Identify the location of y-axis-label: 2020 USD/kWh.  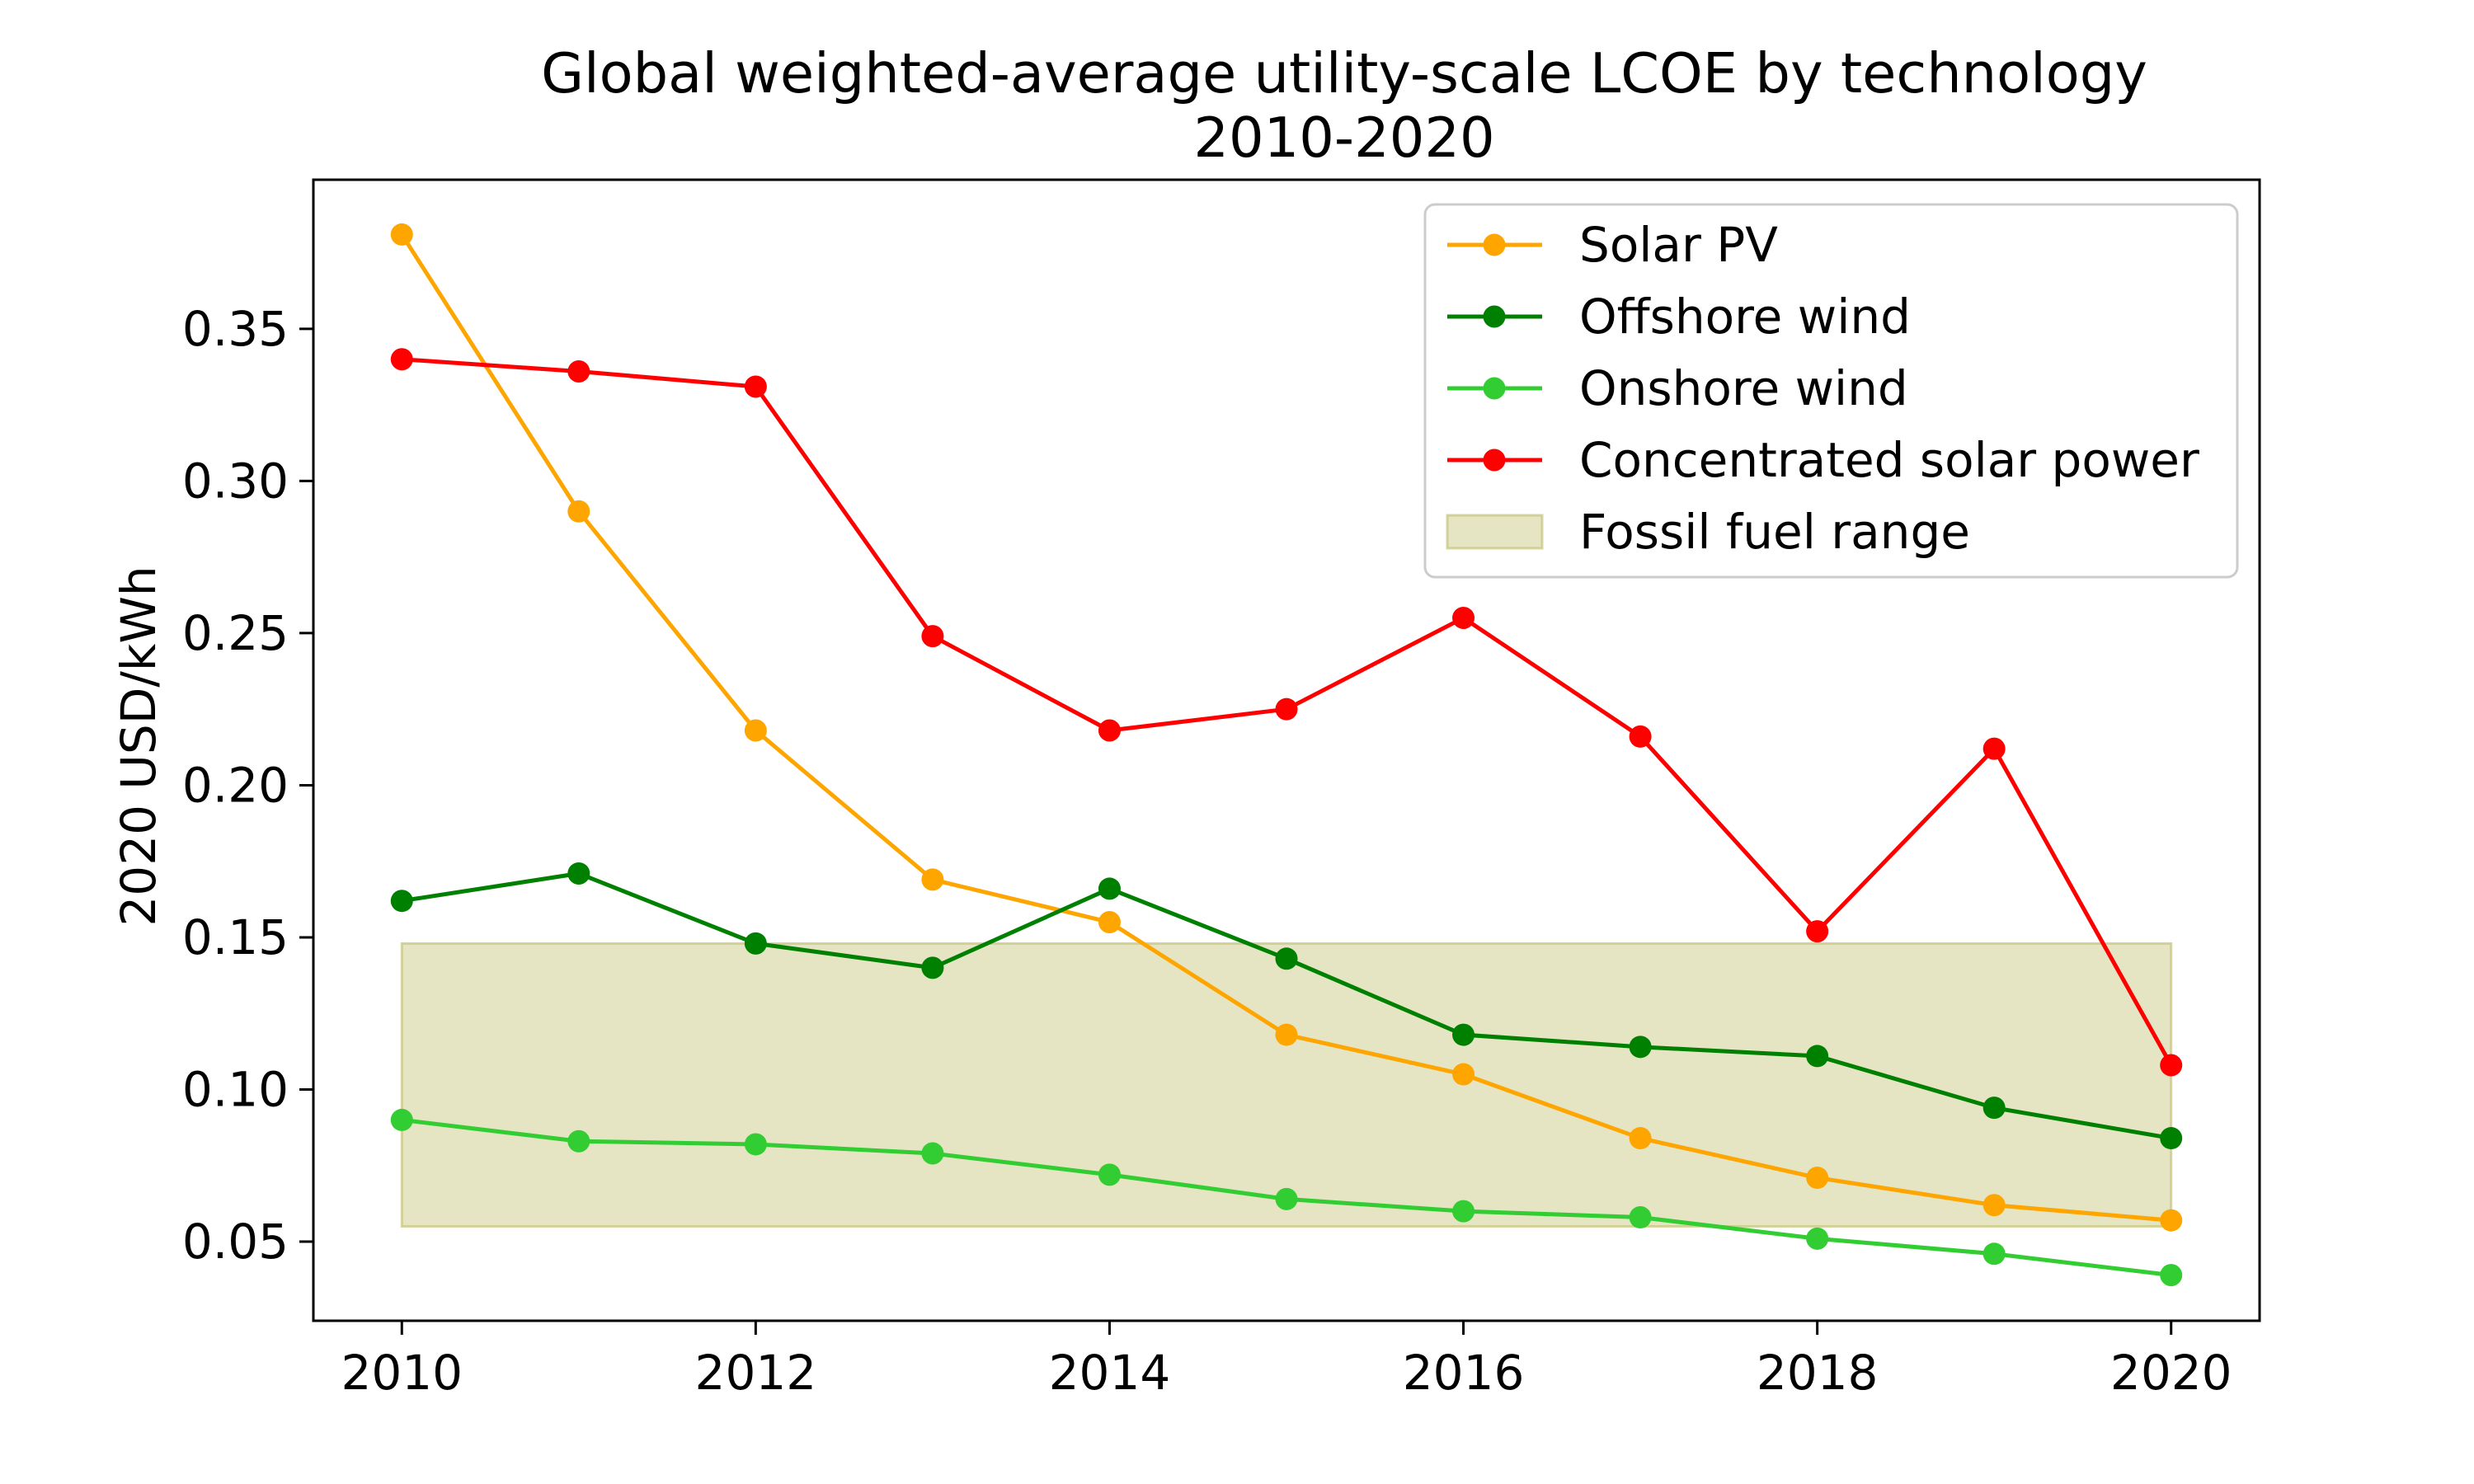
(139, 746).